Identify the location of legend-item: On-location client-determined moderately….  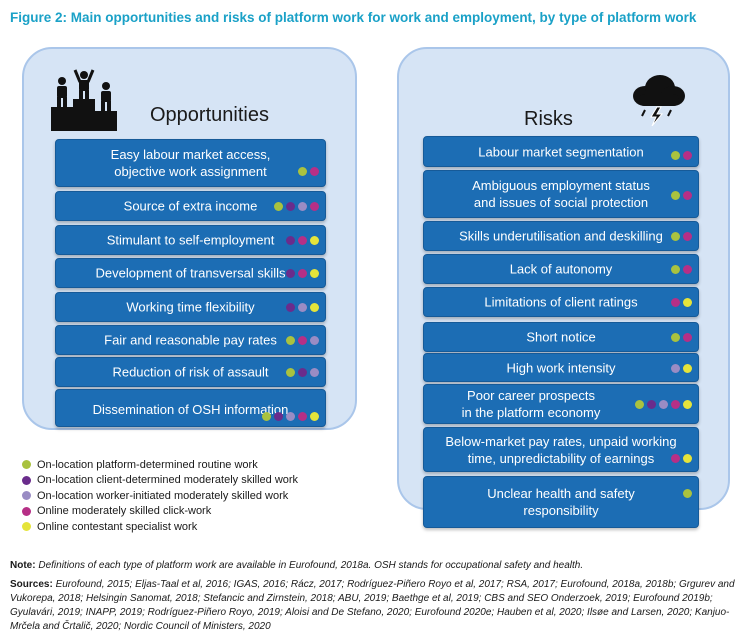
(160, 481).